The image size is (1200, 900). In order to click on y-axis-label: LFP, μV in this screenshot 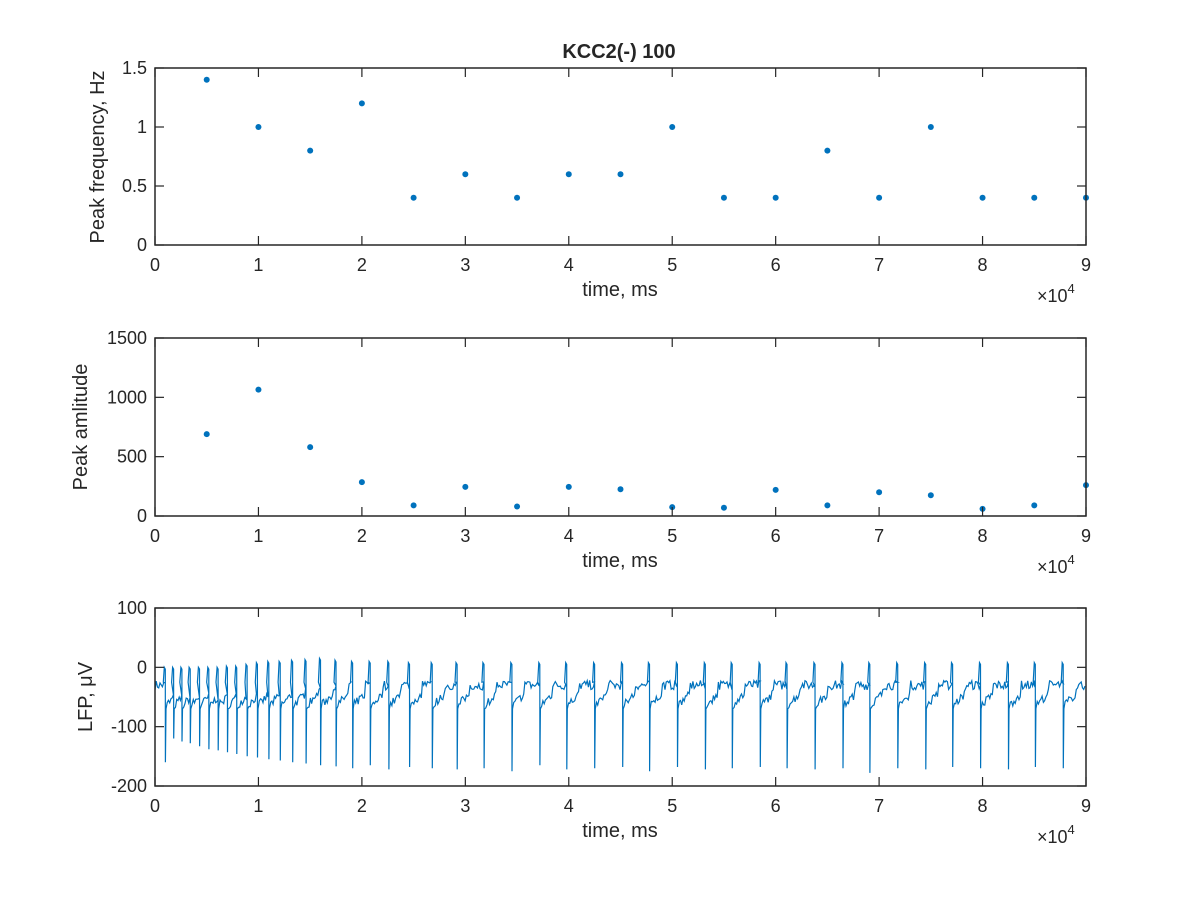, I will do `click(86, 696)`.